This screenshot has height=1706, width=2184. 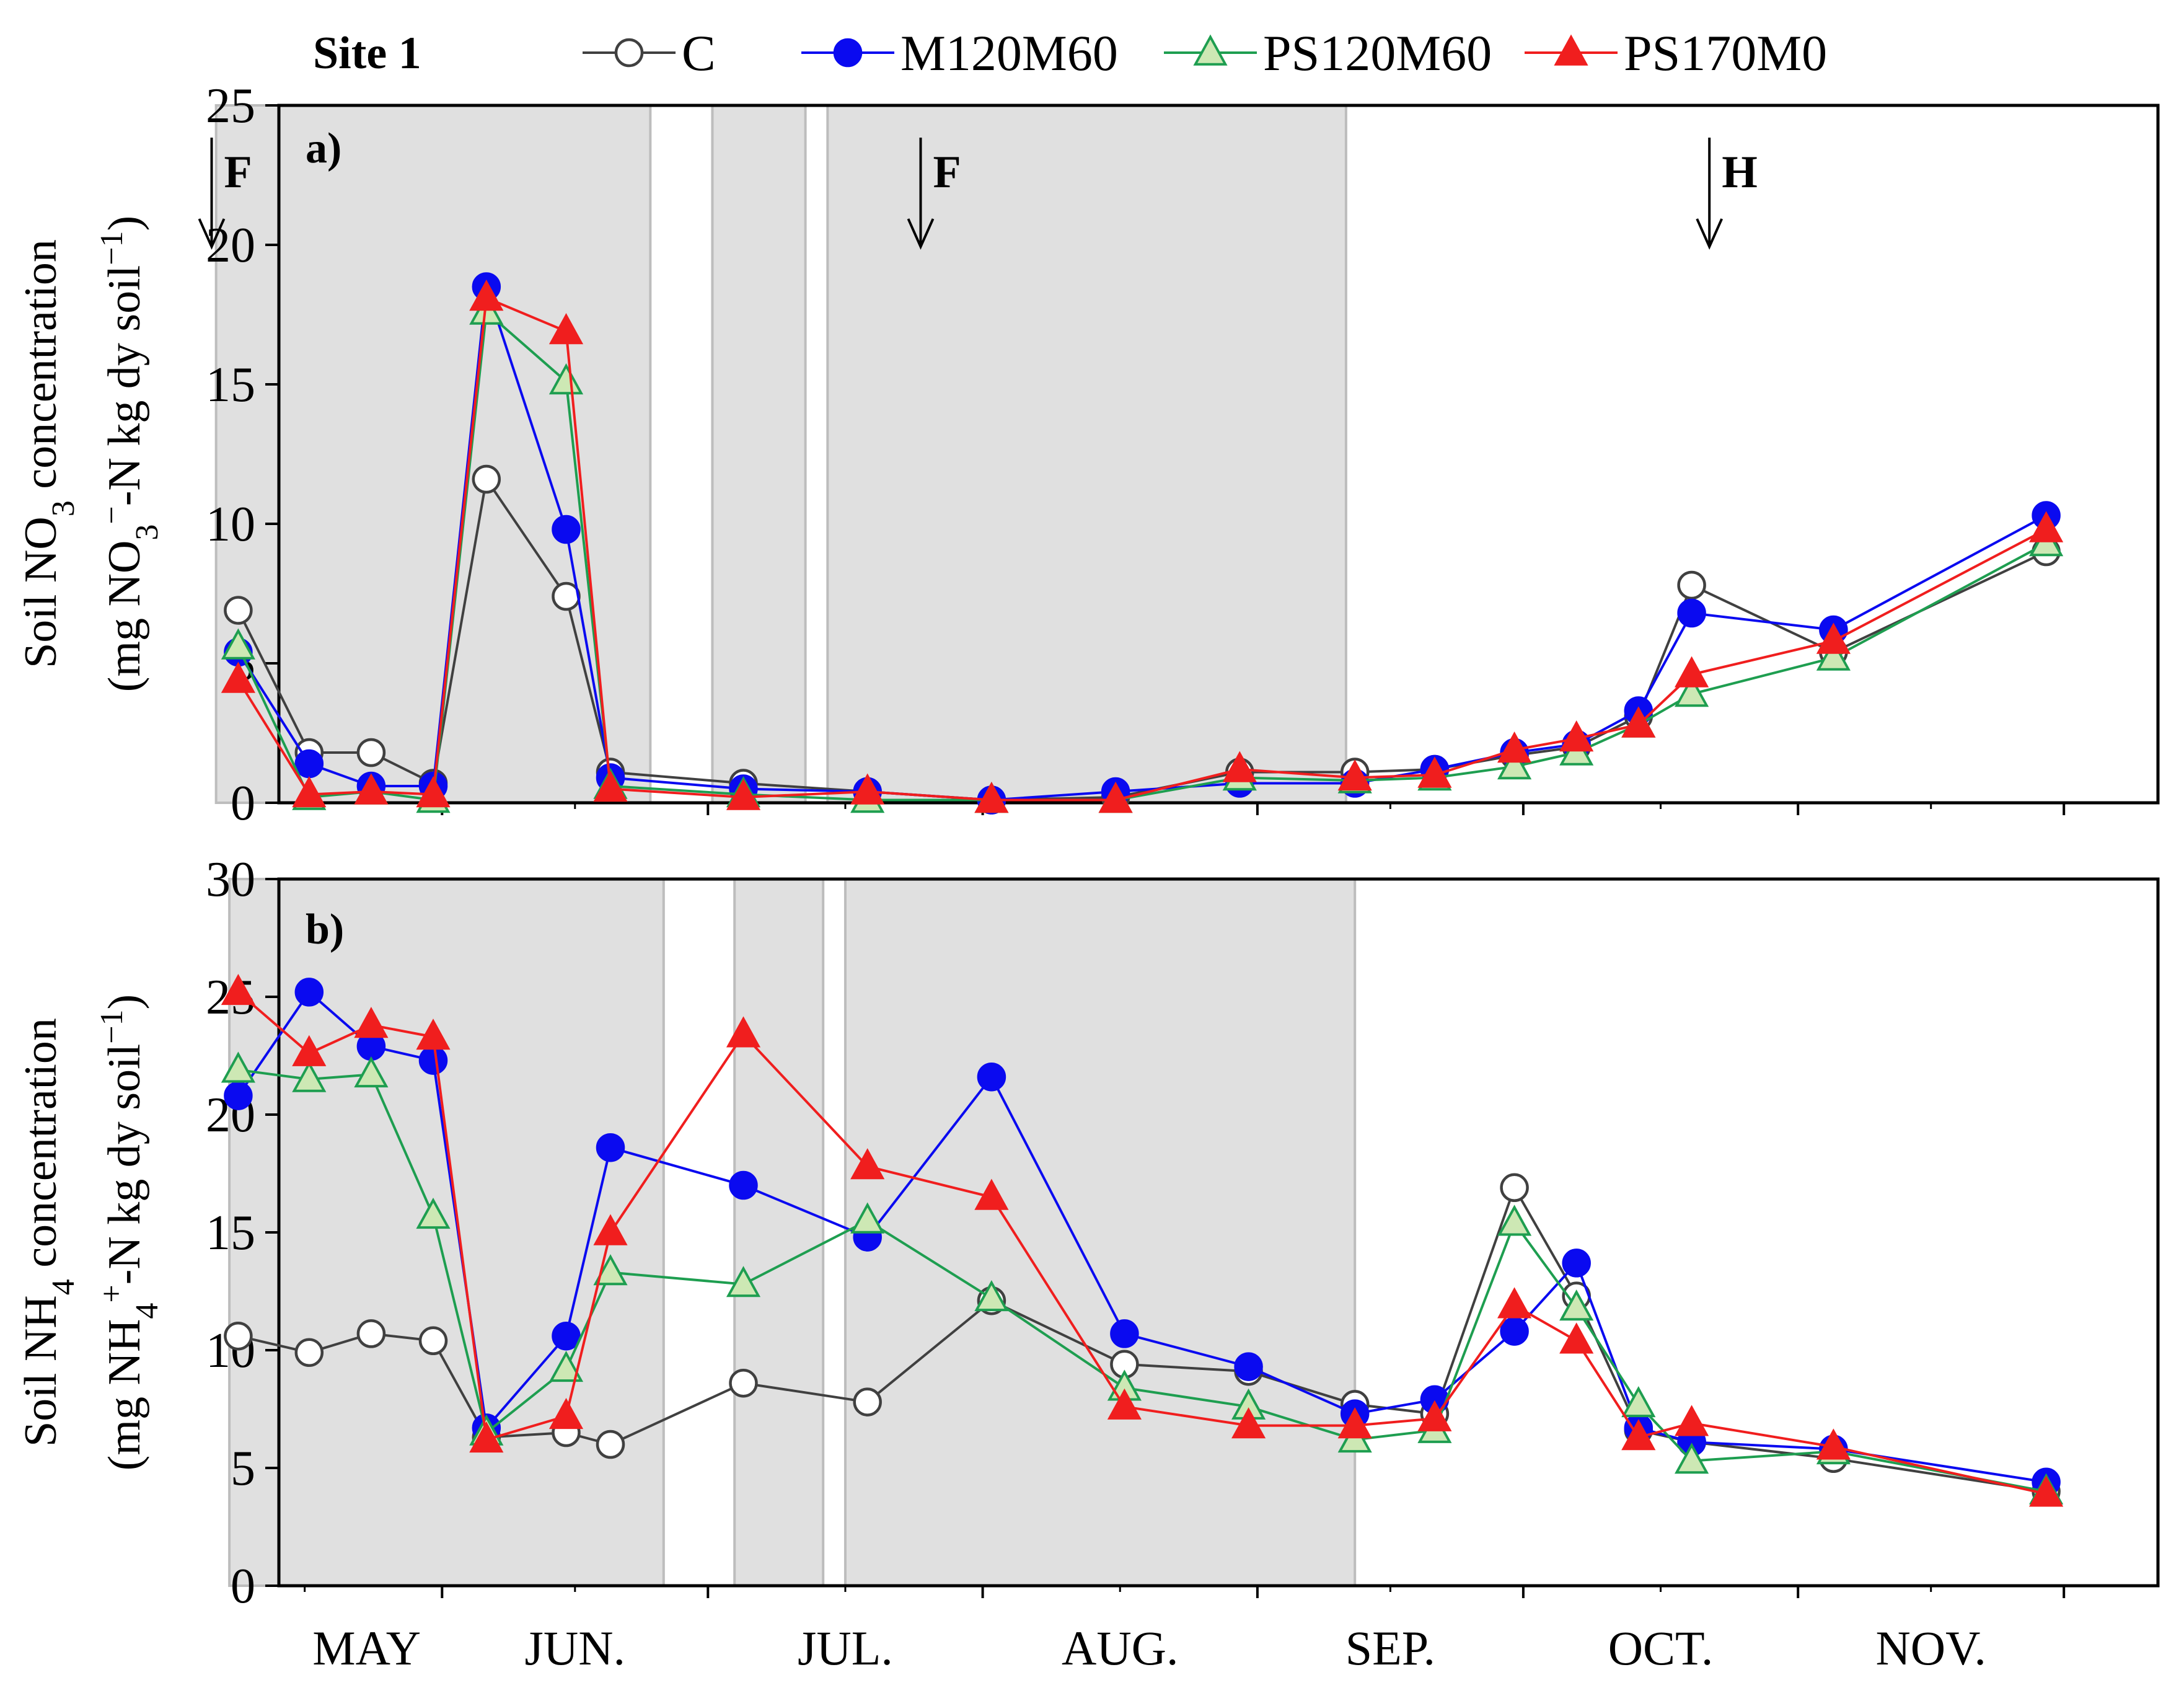 I want to click on event-marker-h: H, so click(x=1727, y=194).